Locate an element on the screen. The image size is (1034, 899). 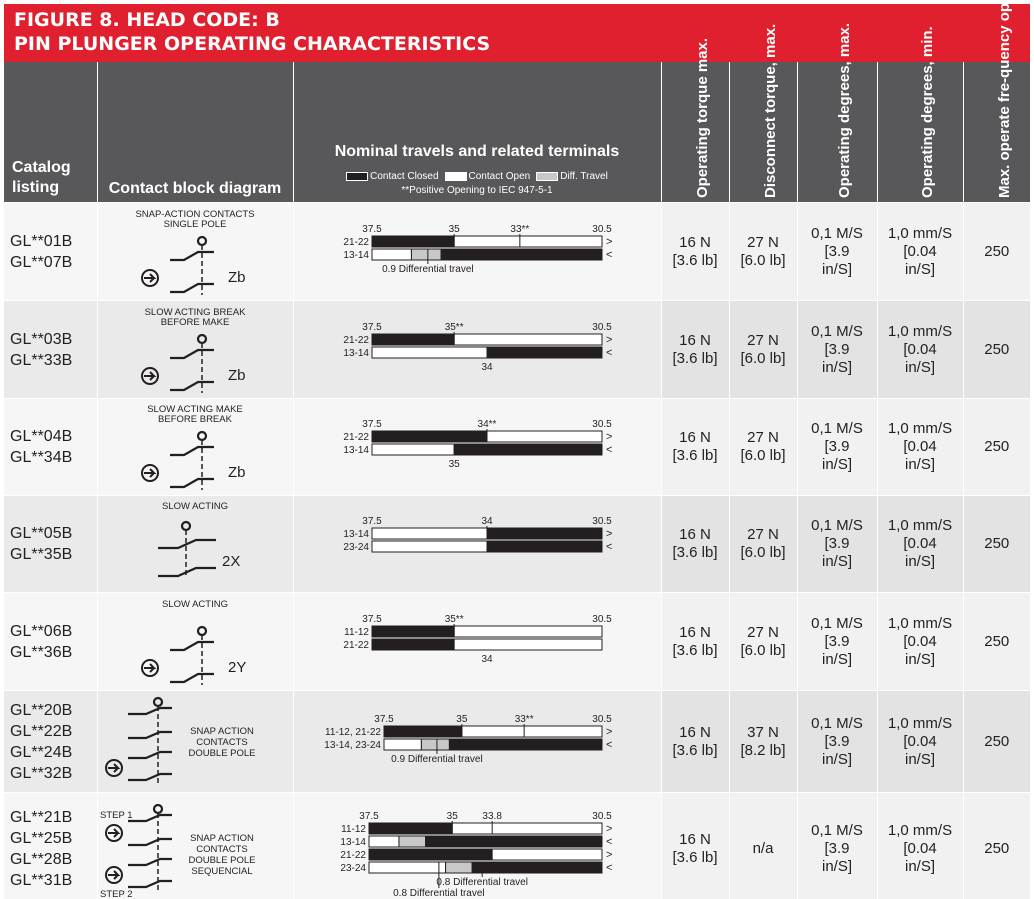
travel-cell: 37.5 35** 30.5 11-12 21-22 34 is located at coordinates (477, 641).